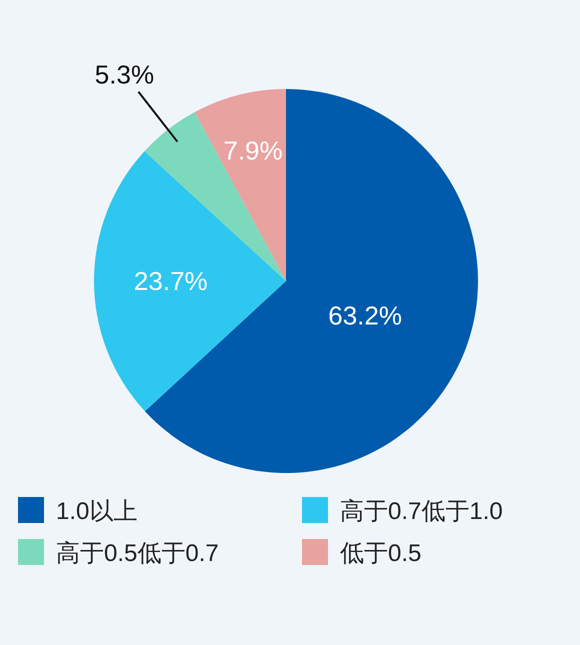  Describe the element at coordinates (365, 315) in the screenshot. I see `data-label: 63.2%` at that location.